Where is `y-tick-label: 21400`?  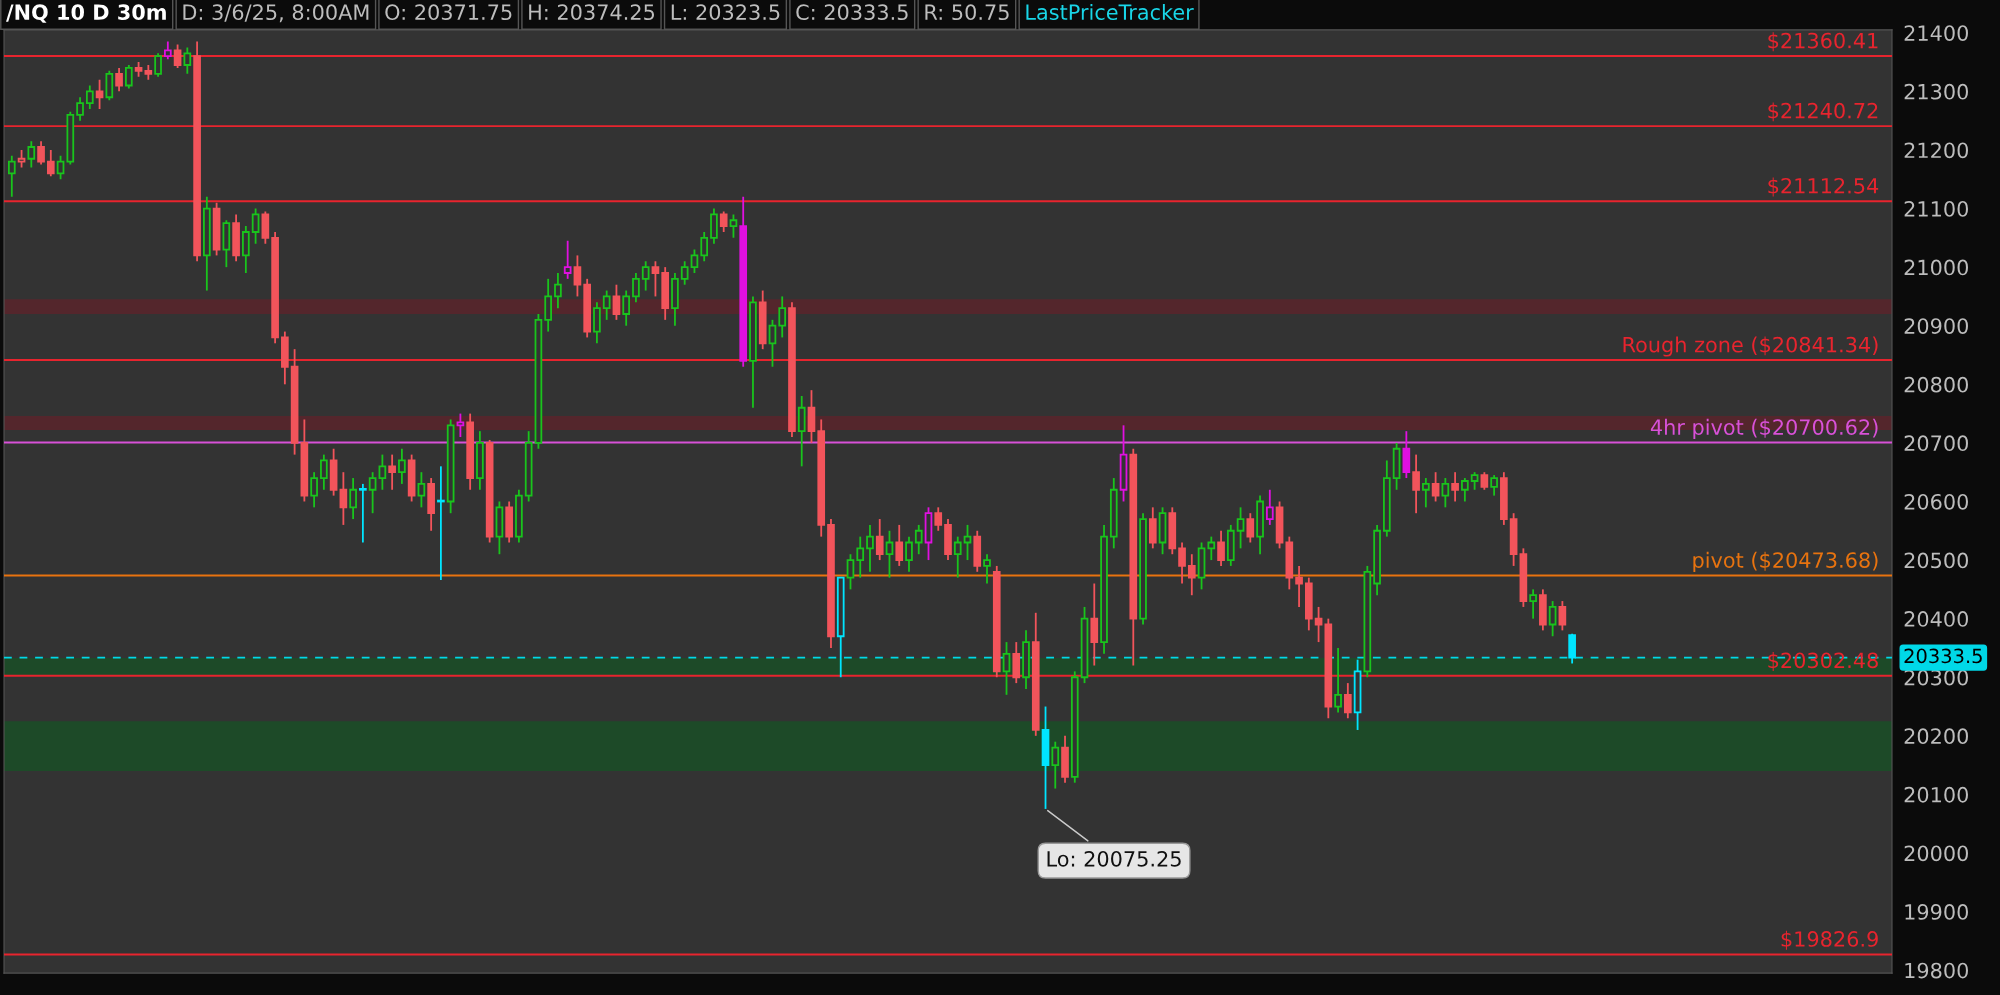
y-tick-label: 21400 is located at coordinates (1936, 33).